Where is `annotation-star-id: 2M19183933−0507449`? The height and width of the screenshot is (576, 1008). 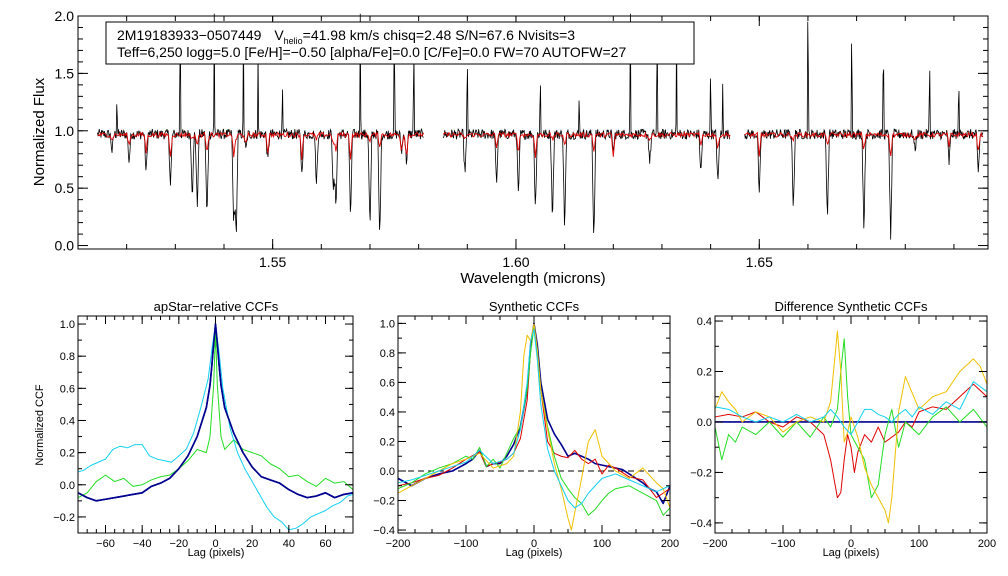
annotation-star-id: 2M19183933−0507449 is located at coordinates (189, 35).